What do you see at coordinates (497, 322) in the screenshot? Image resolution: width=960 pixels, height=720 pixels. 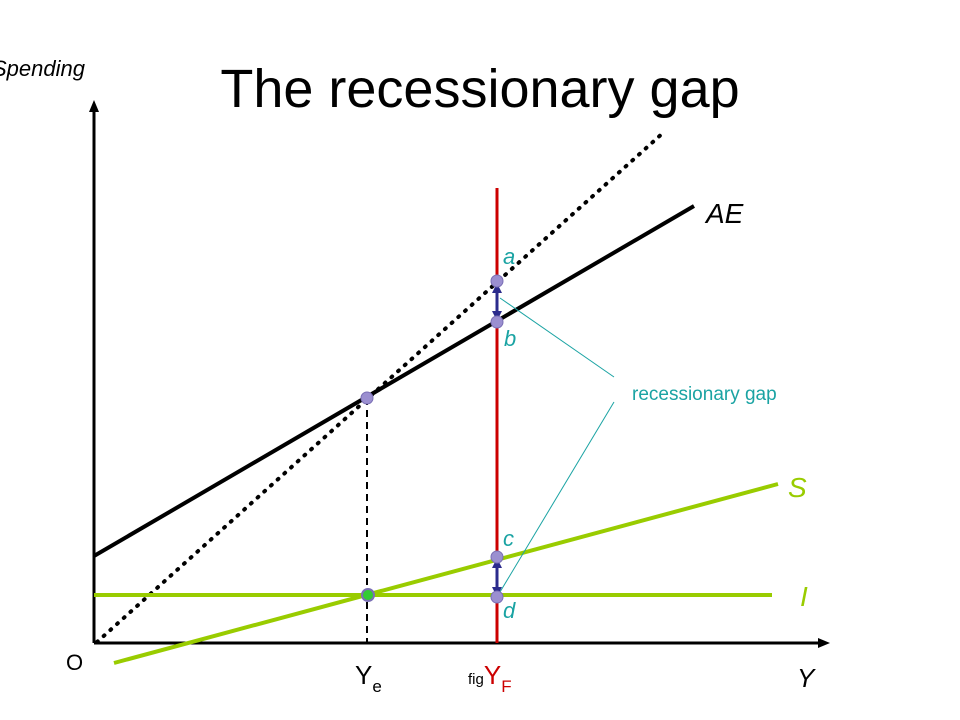 I see `point-b` at bounding box center [497, 322].